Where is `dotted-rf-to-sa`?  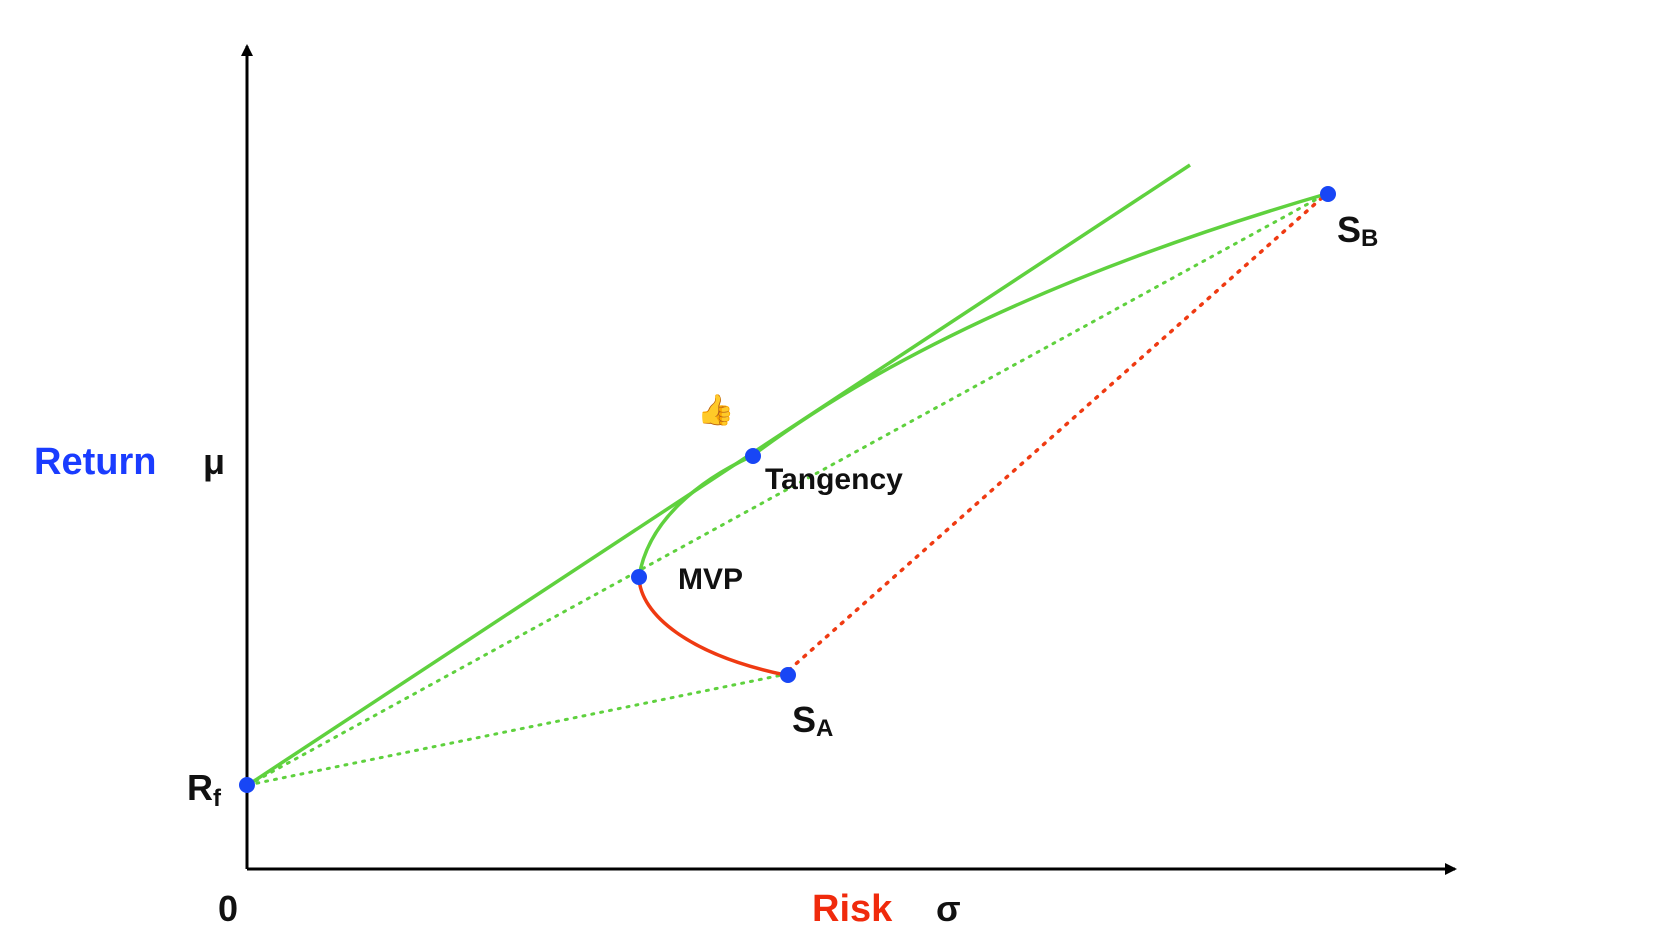 dotted-rf-to-sa is located at coordinates (515, 730).